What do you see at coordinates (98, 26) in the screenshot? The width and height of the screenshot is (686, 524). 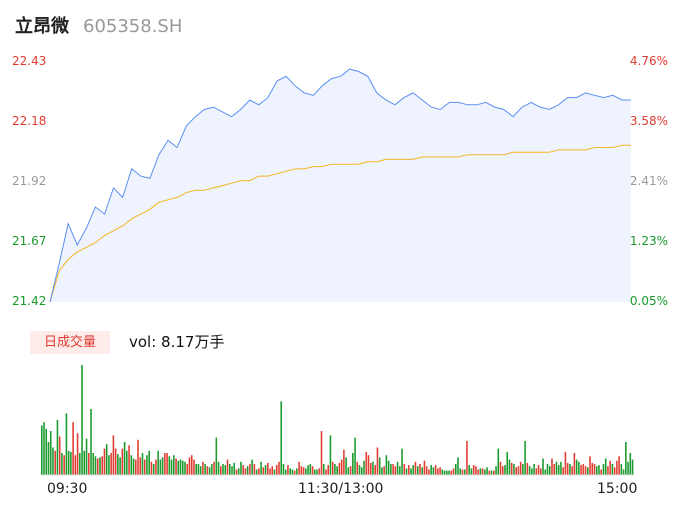 I see `stock-header: 立昂微 605358.SH` at bounding box center [98, 26].